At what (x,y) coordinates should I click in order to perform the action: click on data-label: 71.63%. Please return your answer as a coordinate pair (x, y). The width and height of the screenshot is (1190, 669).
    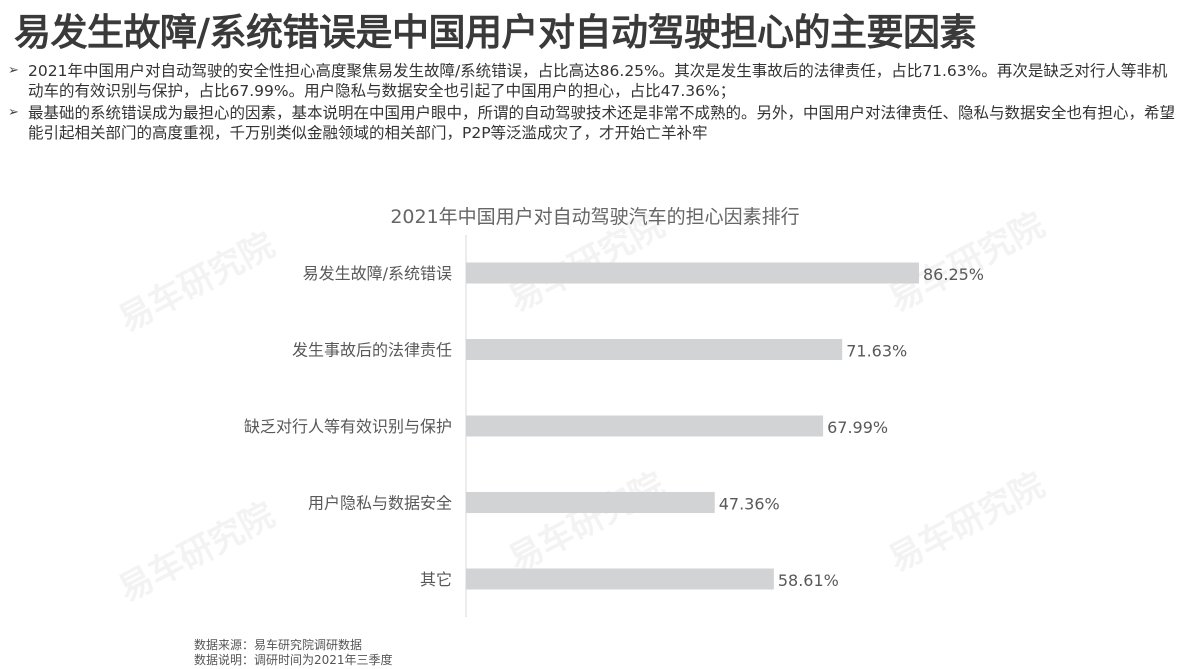
    Looking at the image, I should click on (876, 351).